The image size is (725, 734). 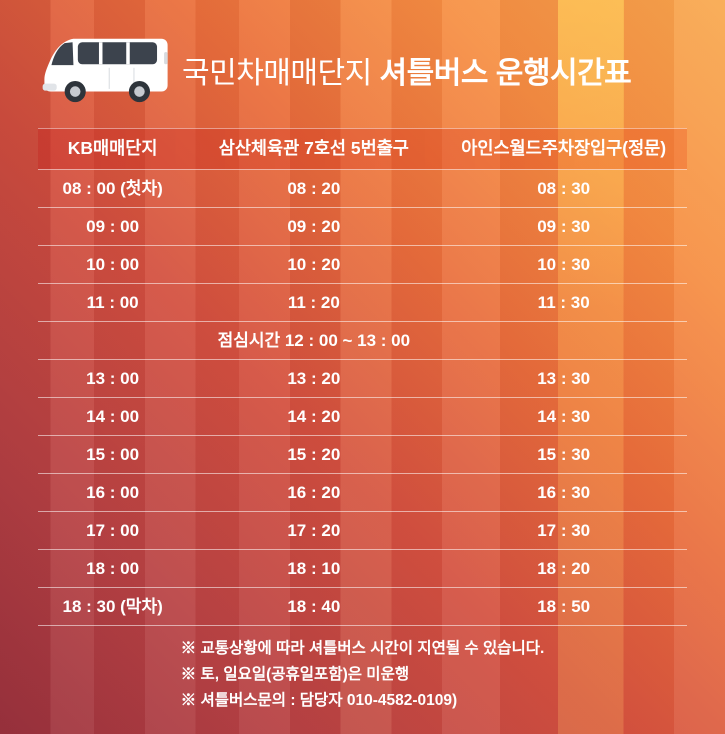 I want to click on time-cell: 10 : 30, so click(x=564, y=264).